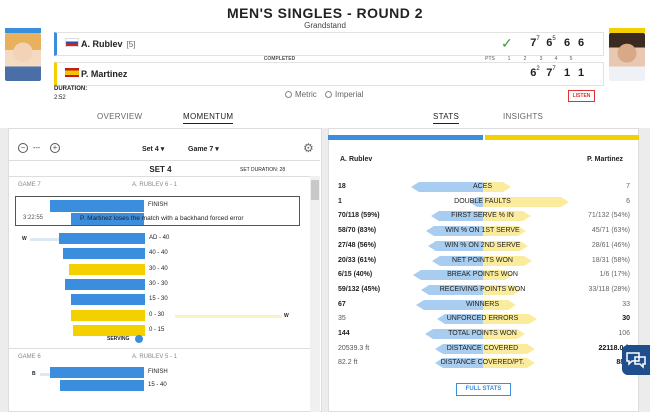 The width and height of the screenshot is (650, 412). I want to click on stat-value-player1: 35, so click(342, 318).